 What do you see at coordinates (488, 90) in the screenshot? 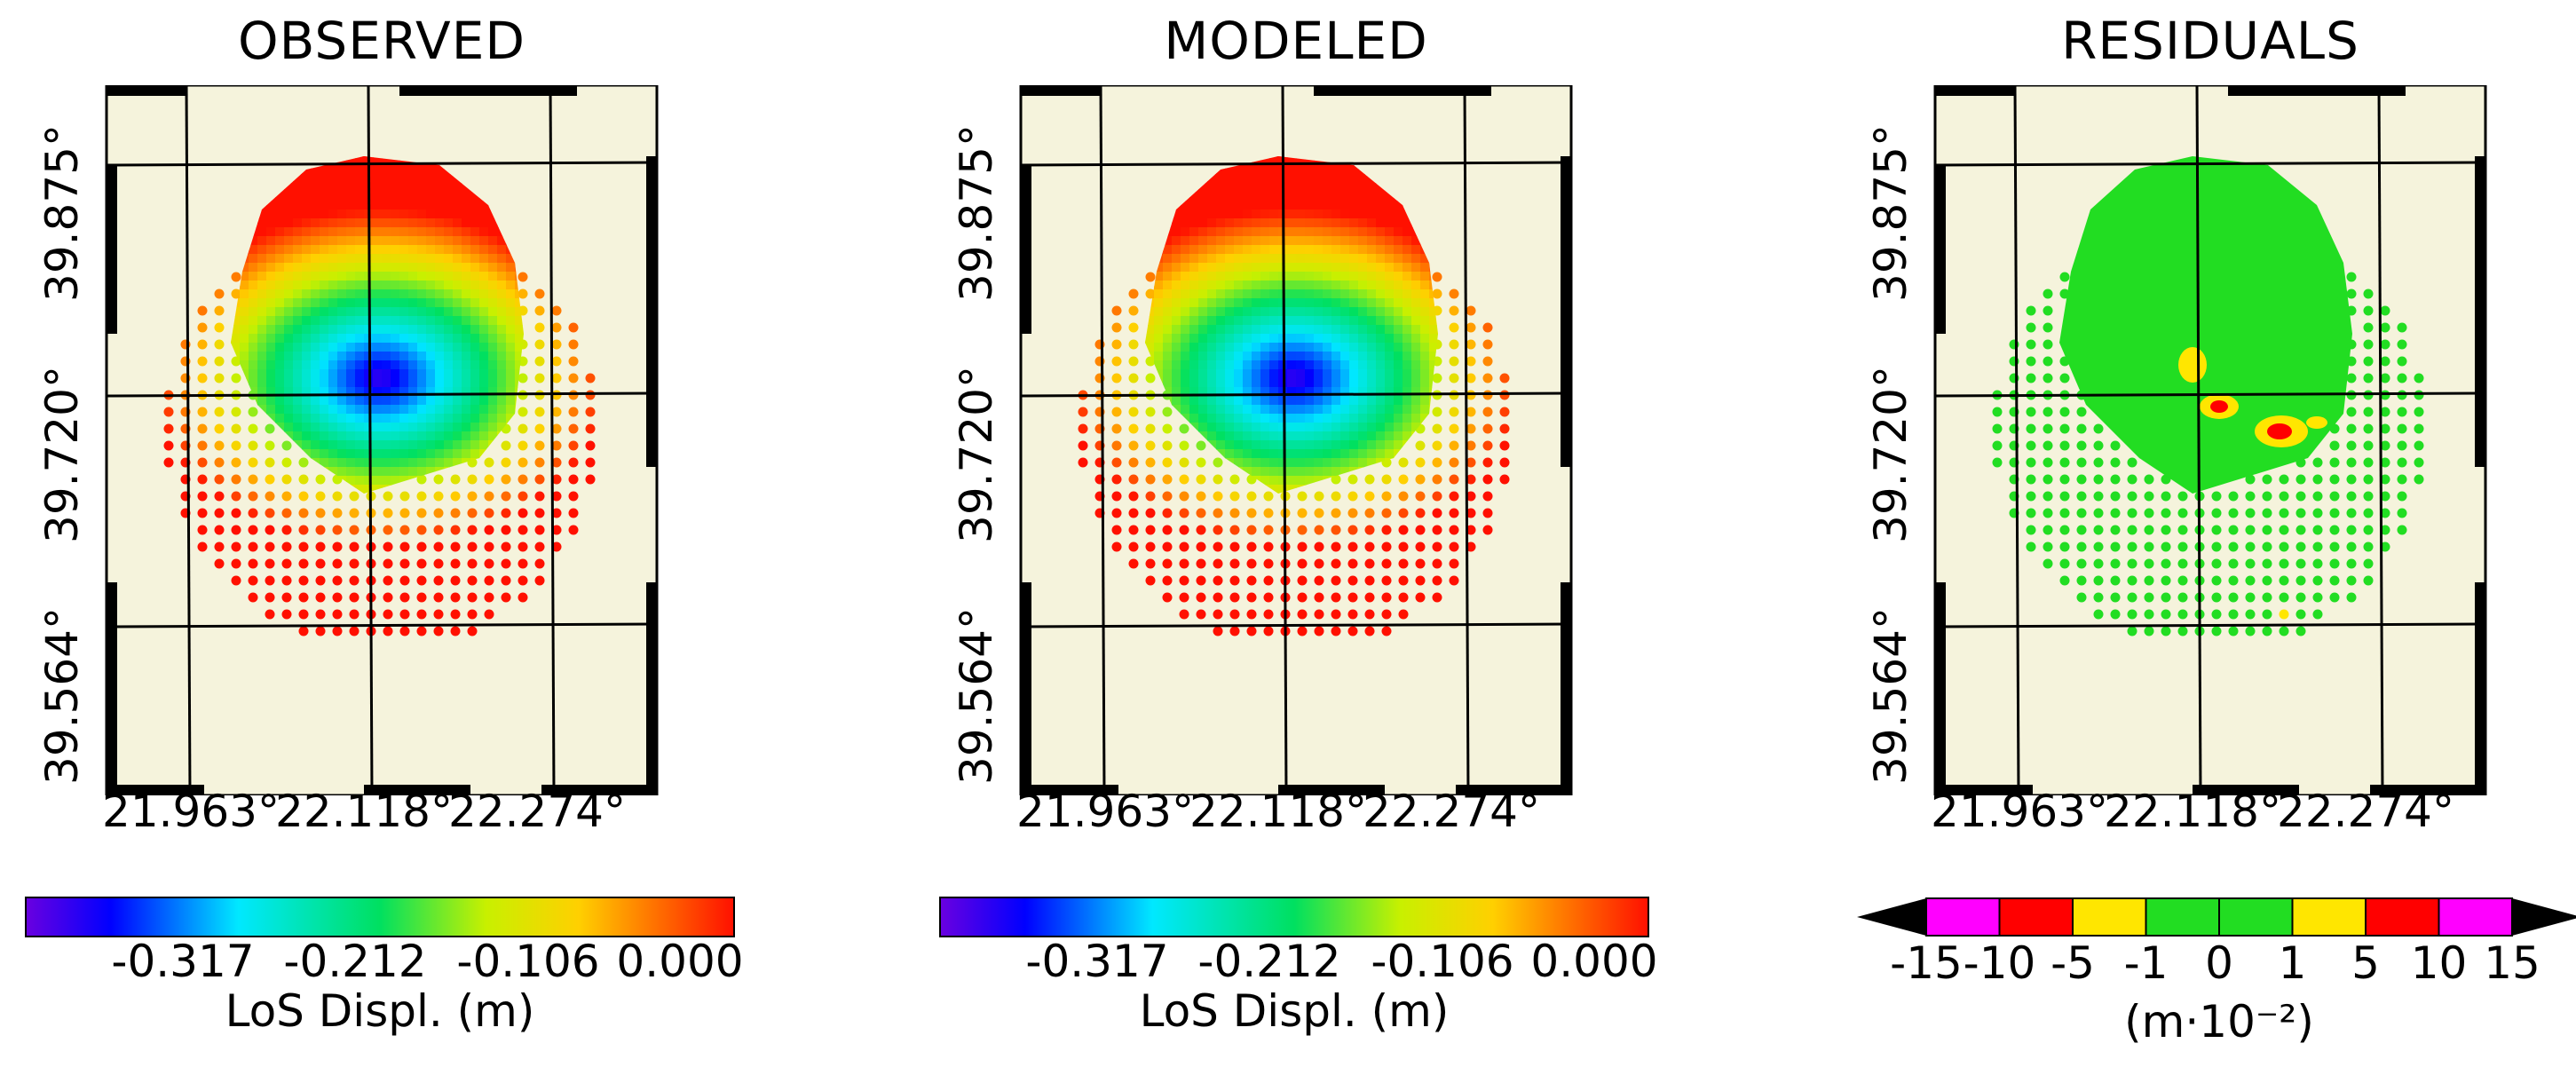
I see `map-frame-segment` at bounding box center [488, 90].